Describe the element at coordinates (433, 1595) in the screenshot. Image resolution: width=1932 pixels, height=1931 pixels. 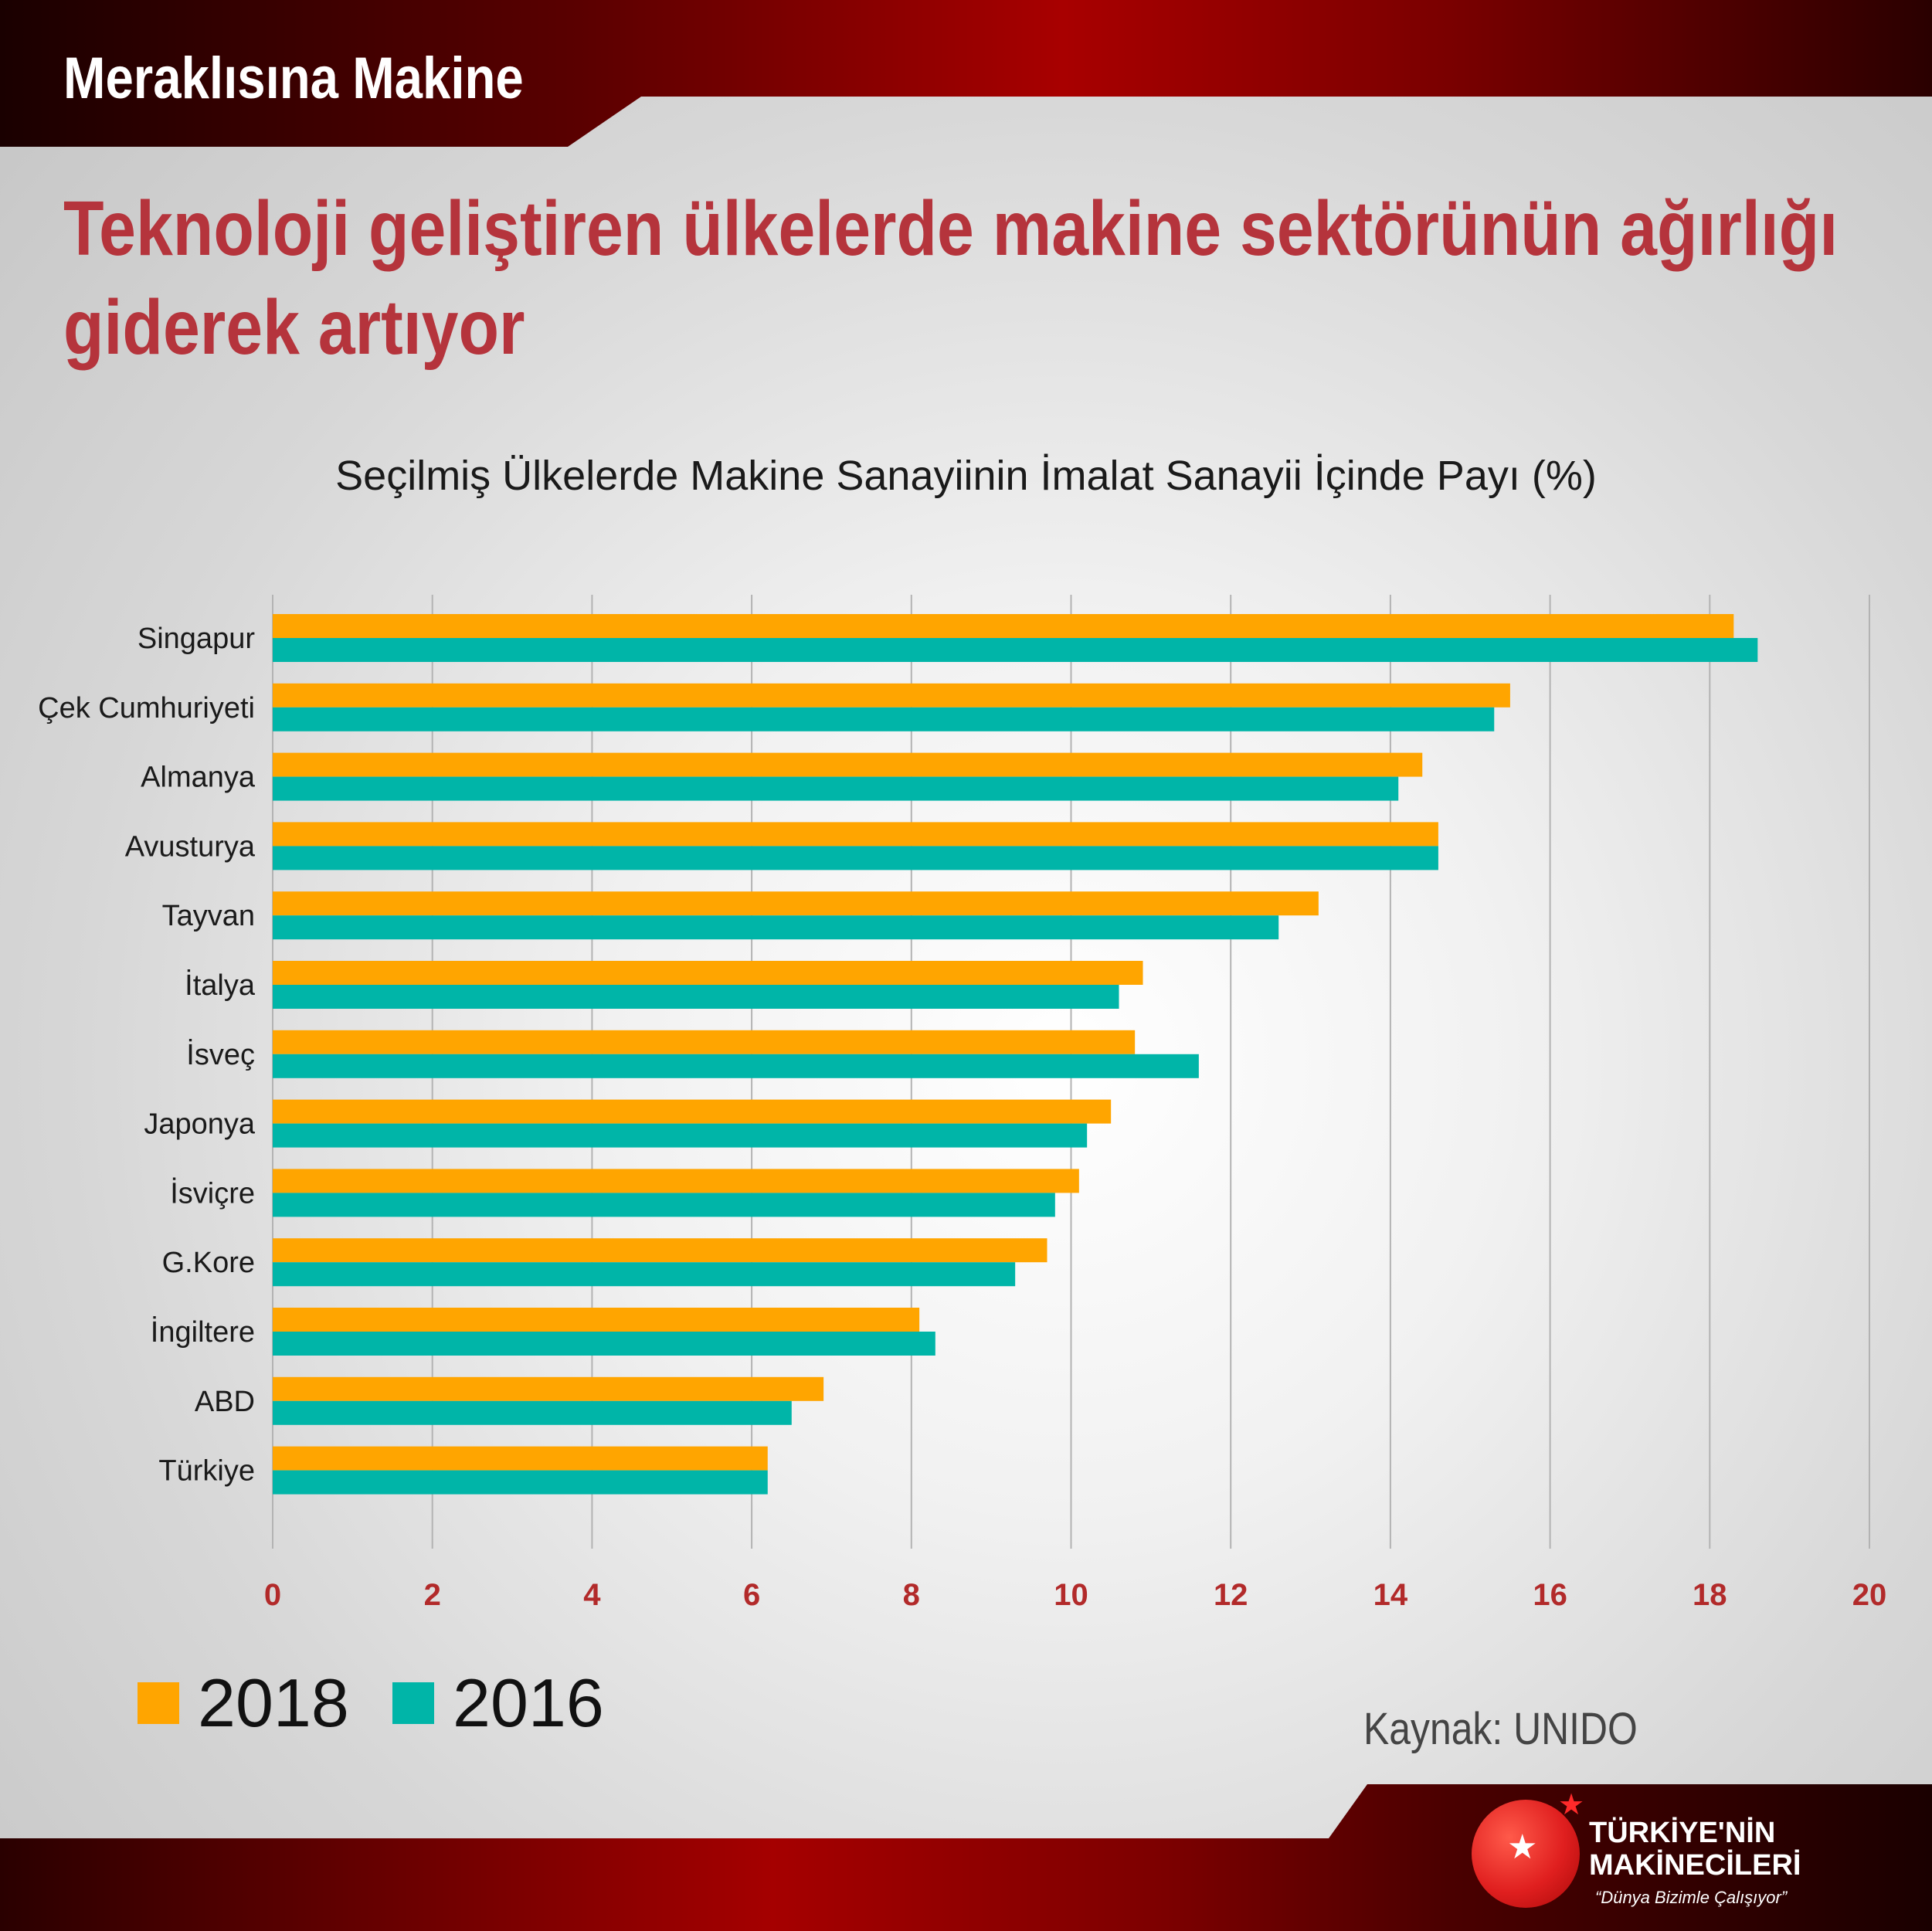
I see `x-tick-label: 2` at that location.